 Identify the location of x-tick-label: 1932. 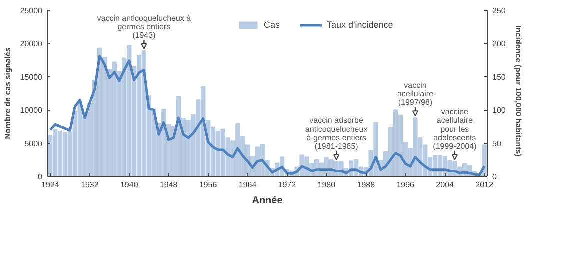
(90, 185).